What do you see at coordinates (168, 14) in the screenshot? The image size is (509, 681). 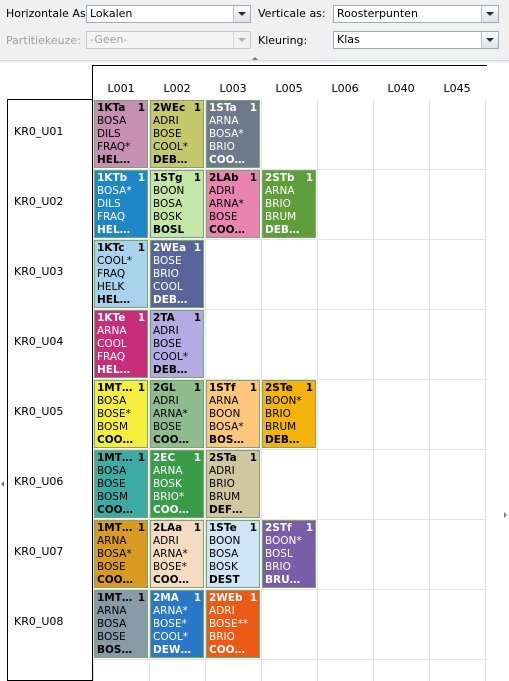 I see `horizontal-axis-select: Lokalen` at bounding box center [168, 14].